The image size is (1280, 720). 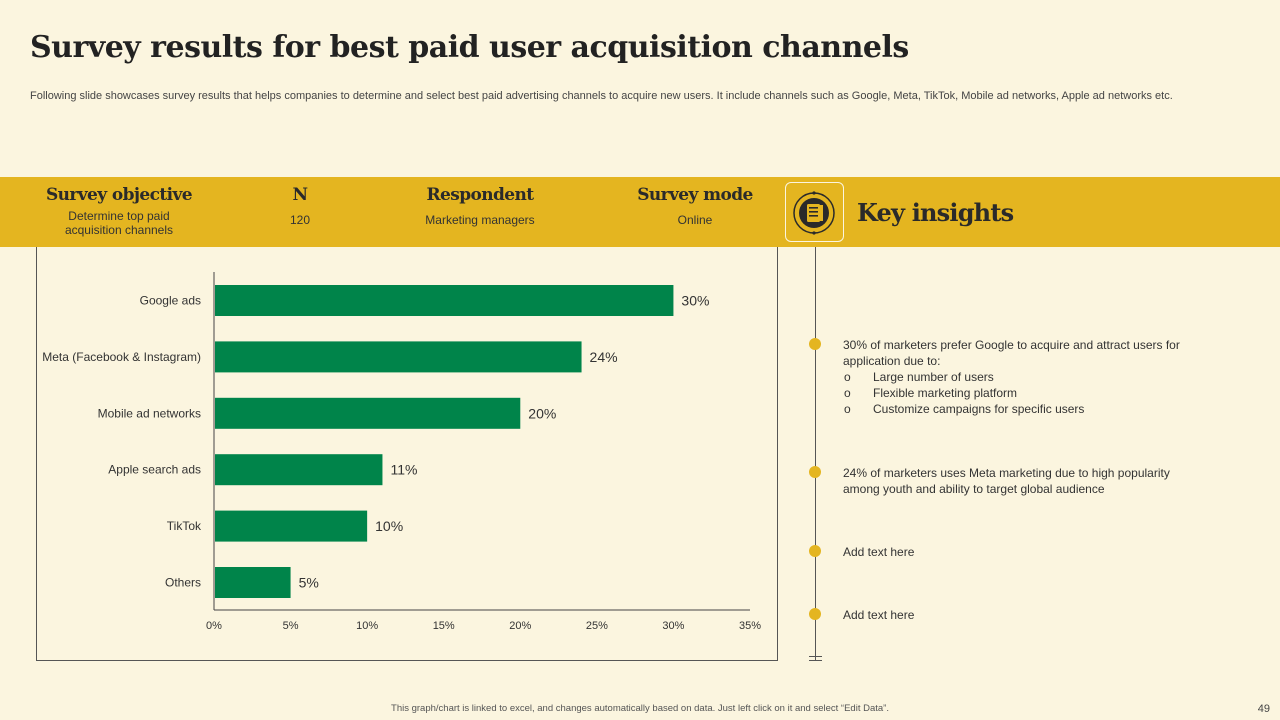 I want to click on category-label: Meta (Facebook & Instagram), so click(x=121, y=357).